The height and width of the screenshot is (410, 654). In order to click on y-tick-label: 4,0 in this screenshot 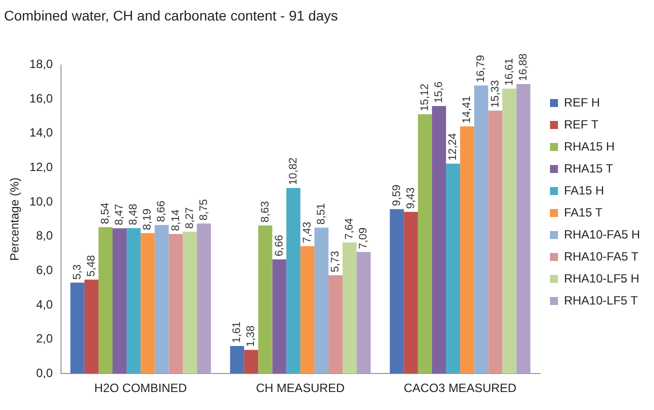, I will do `click(45, 304)`.